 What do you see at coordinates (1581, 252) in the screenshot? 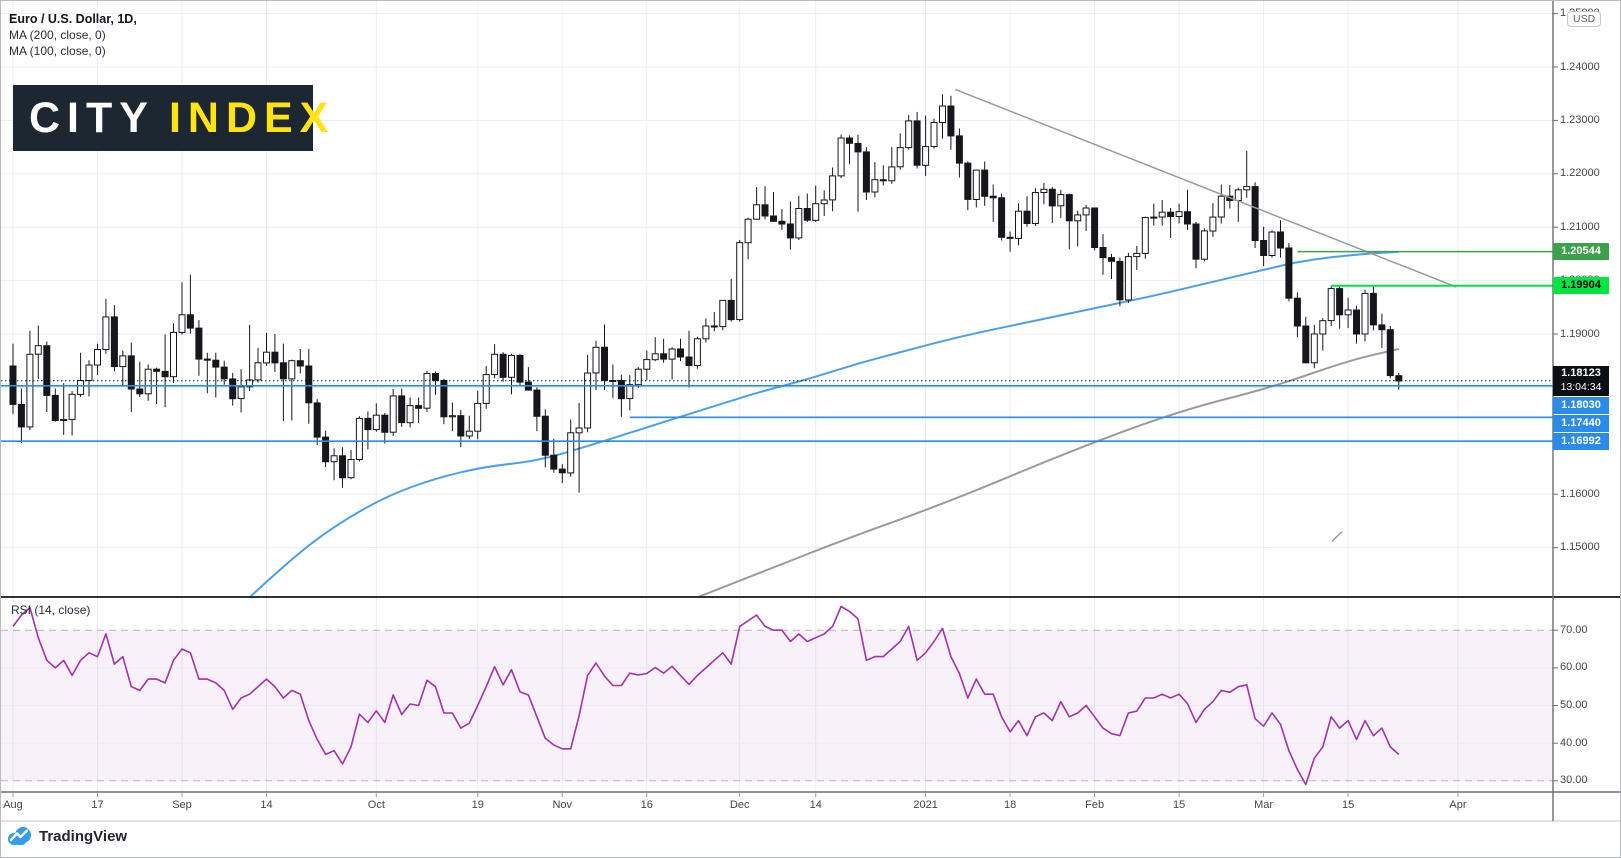
I see `price-level-label: 1.20544` at bounding box center [1581, 252].